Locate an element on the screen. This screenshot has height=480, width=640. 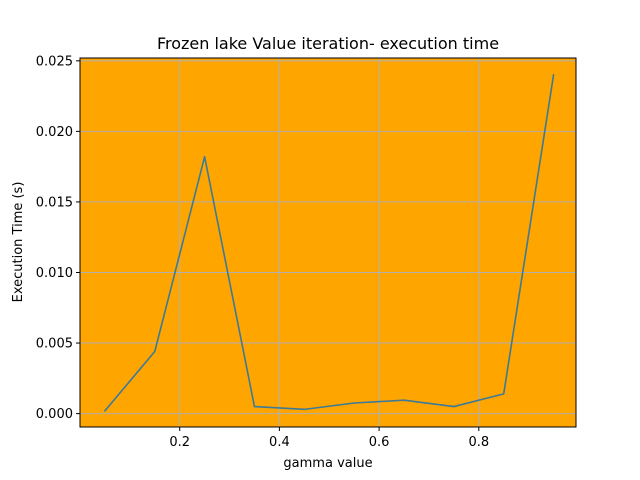
y-tick-label: 0.010 is located at coordinates (54, 273).